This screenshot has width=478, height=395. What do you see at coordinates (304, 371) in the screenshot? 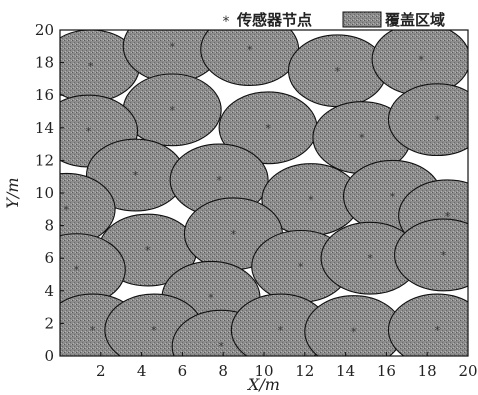
I see `x-tick-label: 12` at bounding box center [304, 371].